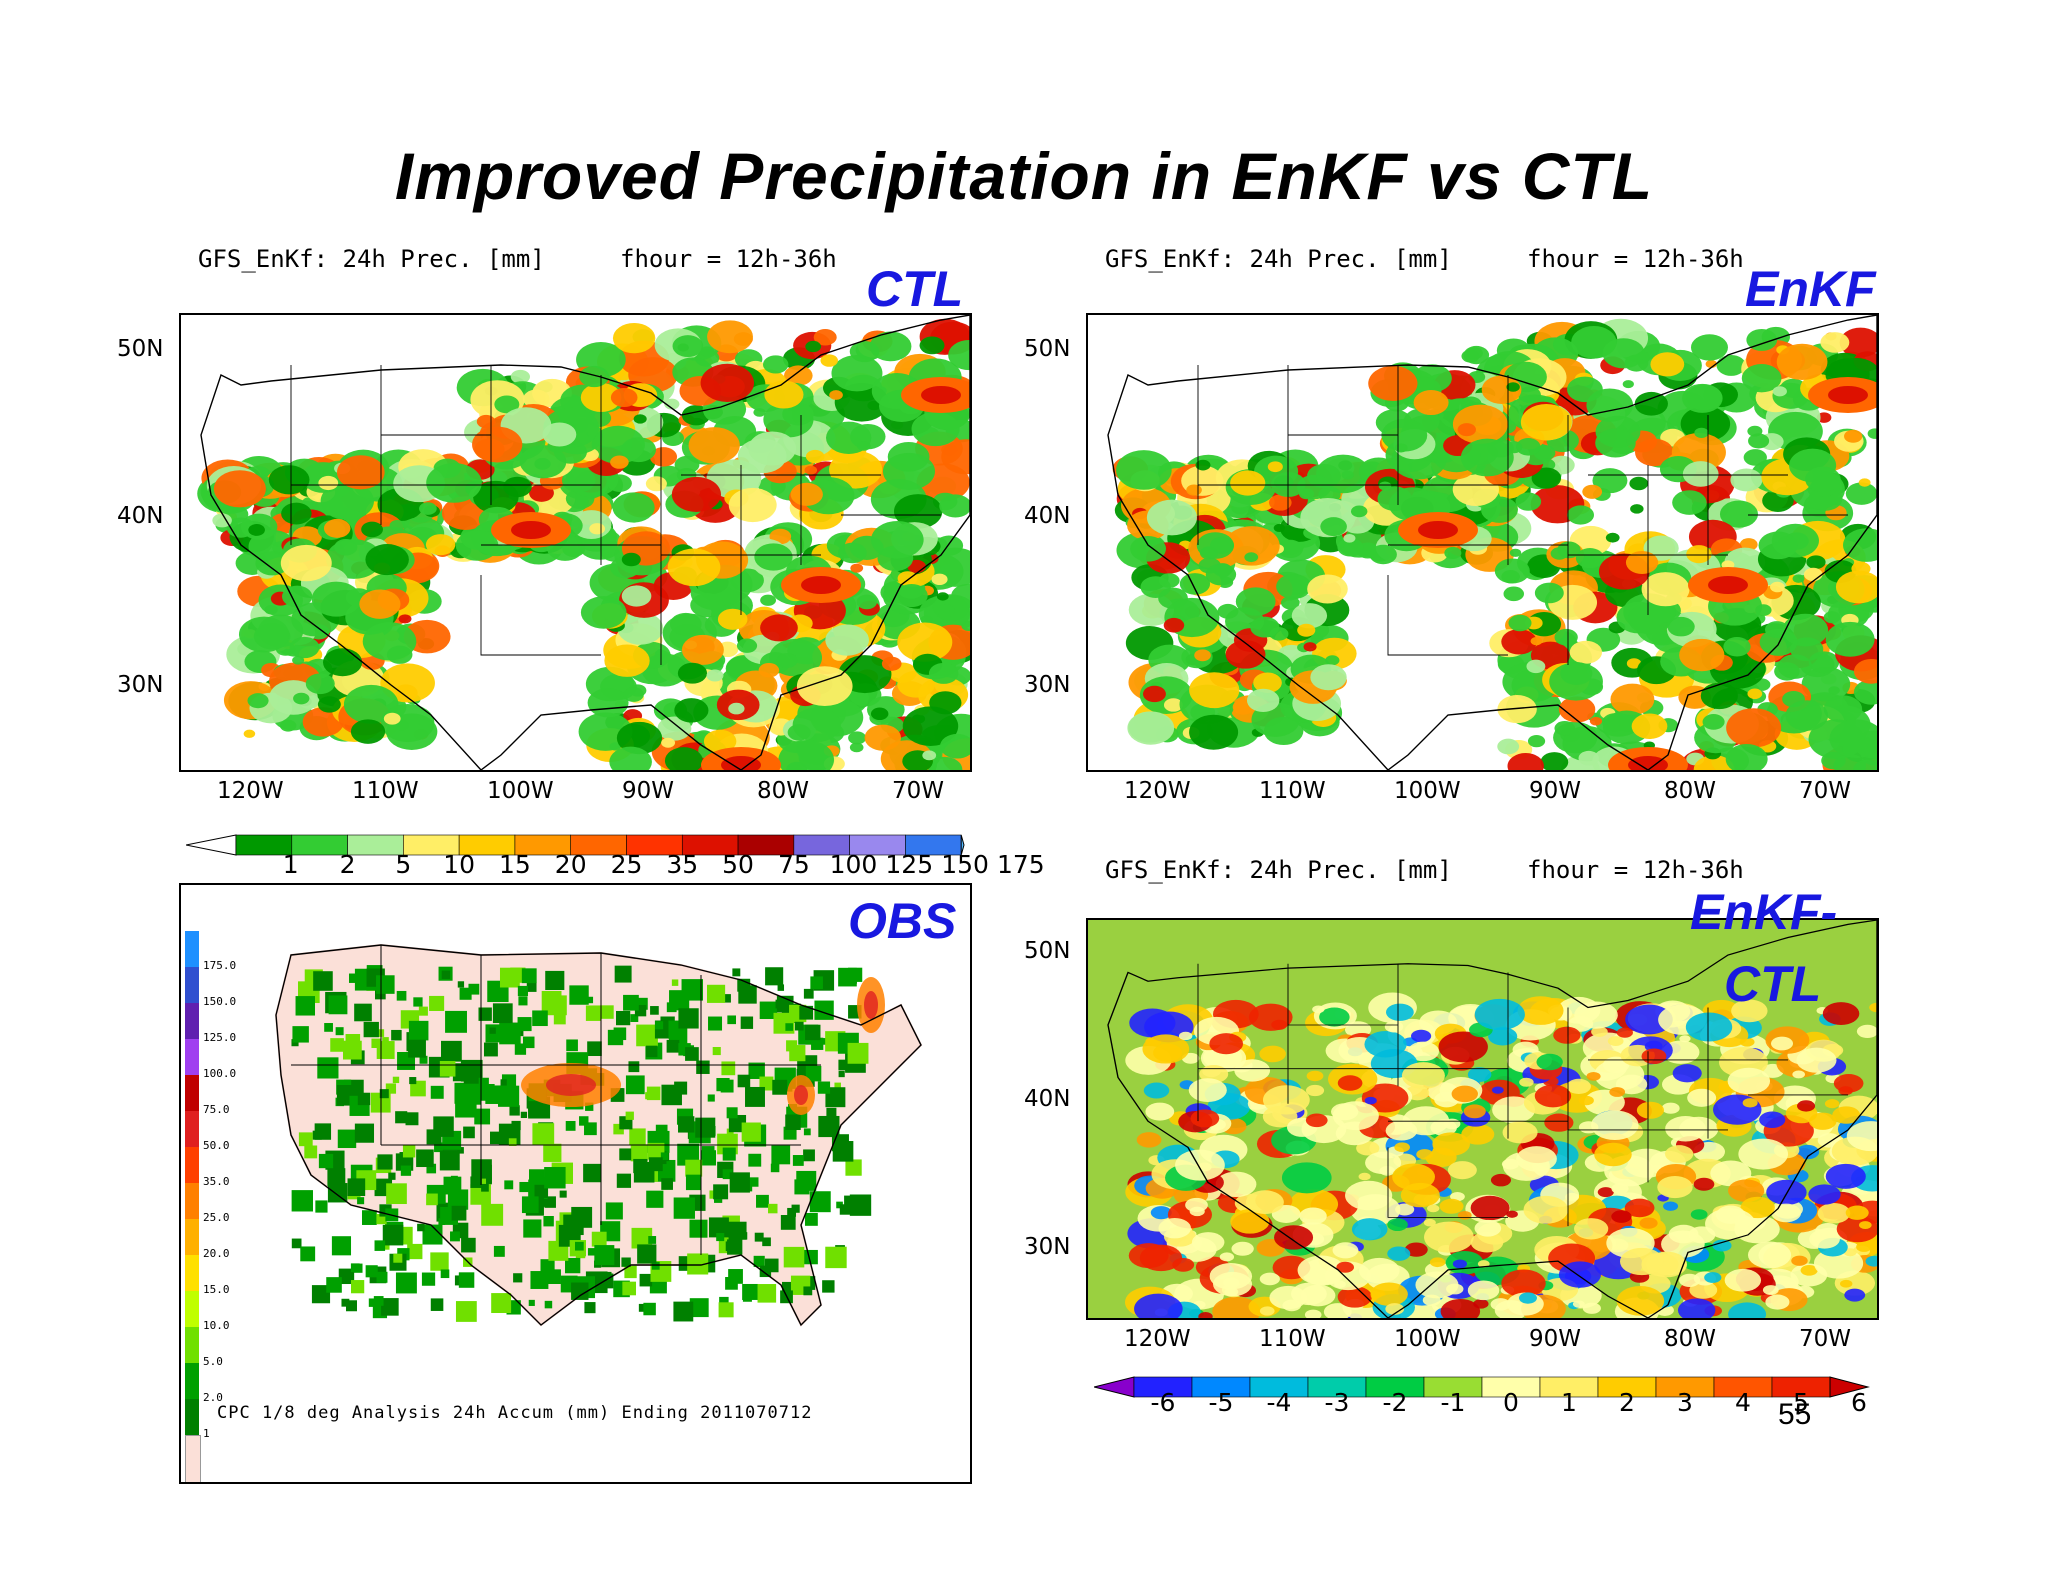 Image resolution: width=2048 pixels, height=1582 pixels. Describe the element at coordinates (220, 965) in the screenshot. I see `obs-legend-label: 175.0` at that location.